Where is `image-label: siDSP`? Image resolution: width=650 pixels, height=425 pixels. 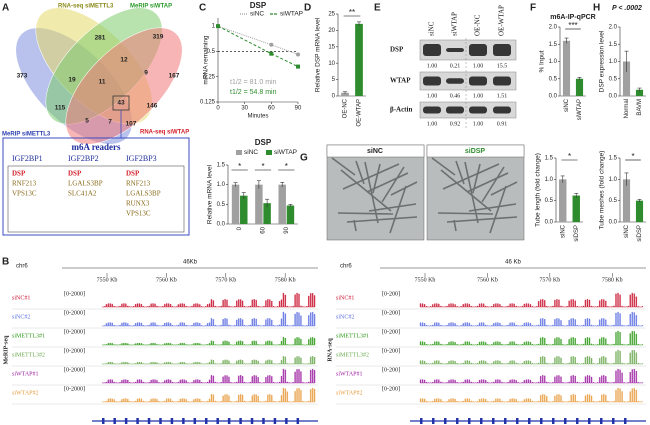 image-label: siDSP is located at coordinates (475, 151).